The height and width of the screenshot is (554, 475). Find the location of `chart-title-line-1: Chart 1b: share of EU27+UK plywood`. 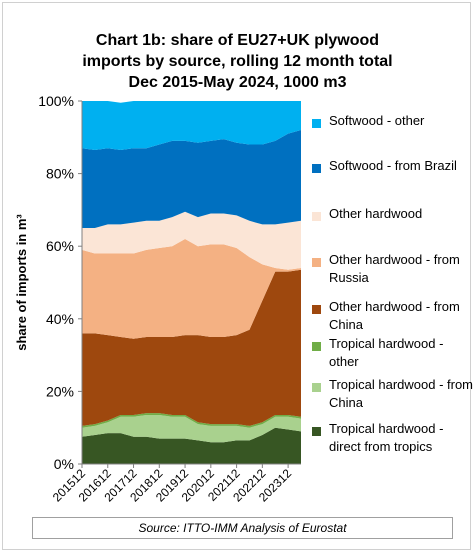

chart-title-line-1: Chart 1b: share of EU27+UK plywood is located at coordinates (237, 40).